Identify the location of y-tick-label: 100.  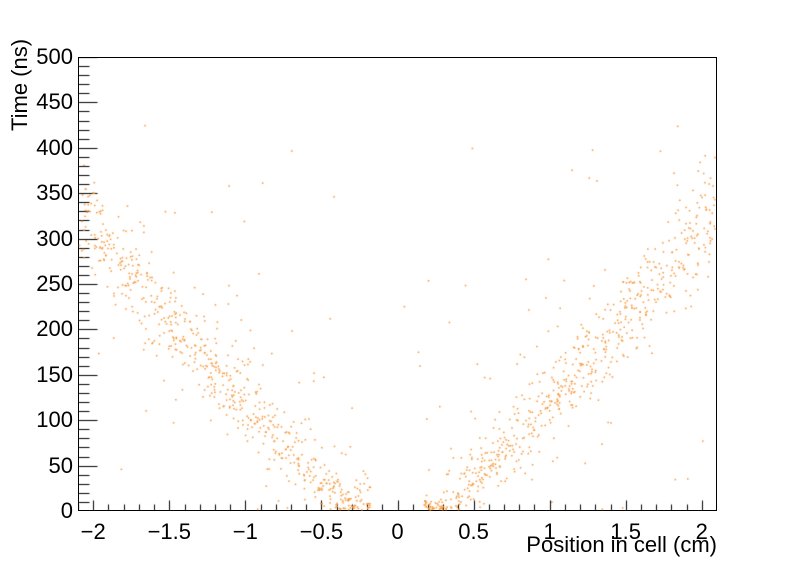
(54, 420).